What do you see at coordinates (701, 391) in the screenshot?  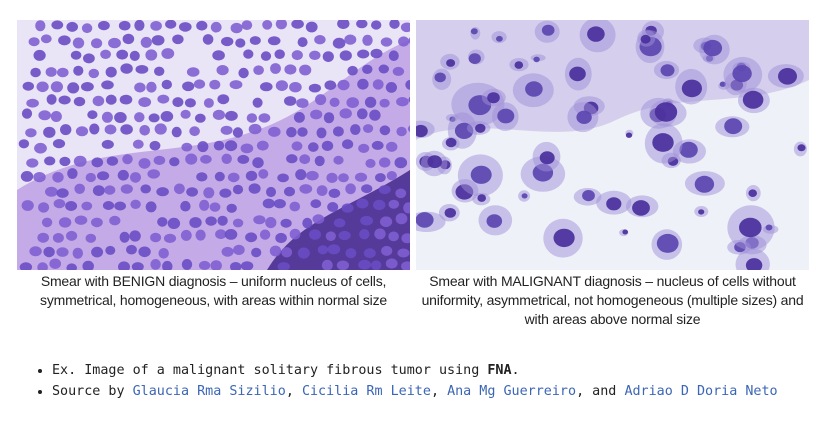 I see `author-link-doria-neto: Adriao D Doria Neto` at bounding box center [701, 391].